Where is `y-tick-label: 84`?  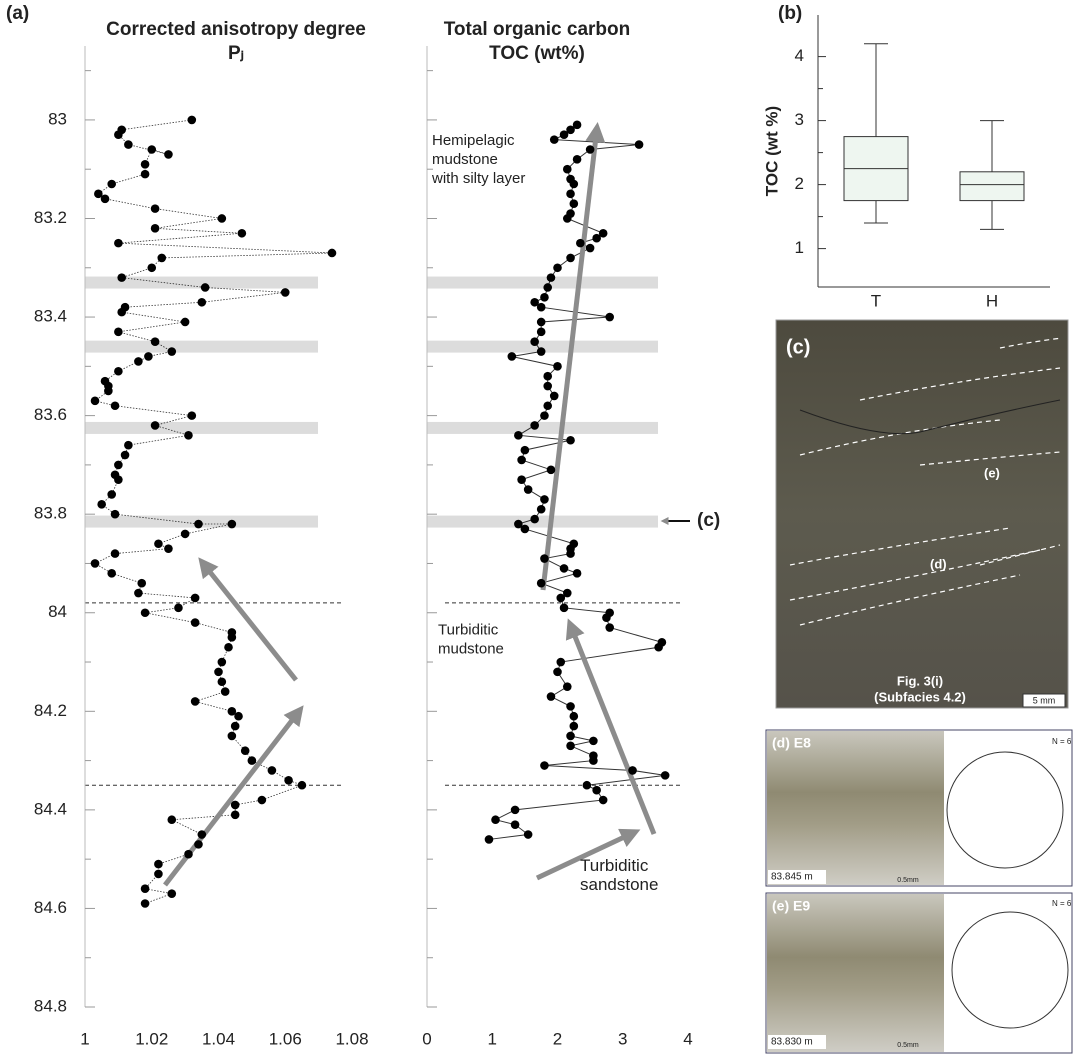
y-tick-label: 84 is located at coordinates (57, 611).